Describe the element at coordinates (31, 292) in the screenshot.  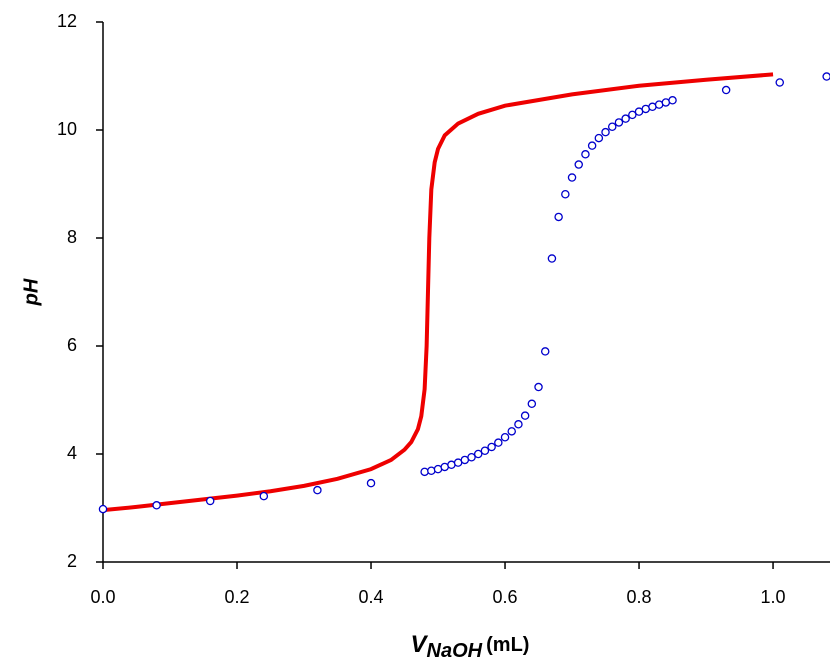
I see `y-axis-label: pH` at that location.